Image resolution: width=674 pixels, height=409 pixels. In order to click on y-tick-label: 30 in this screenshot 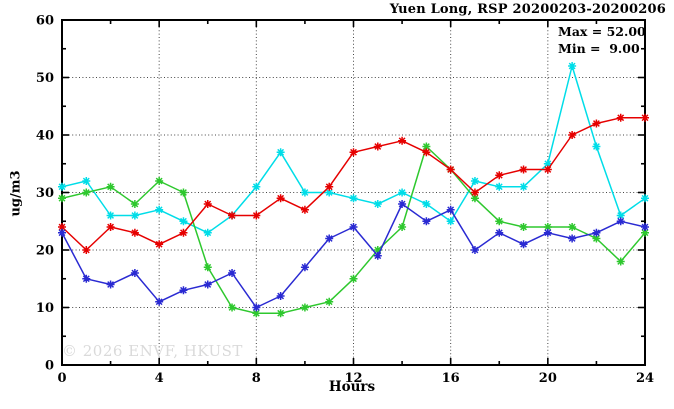, I will do `click(45, 193)`.